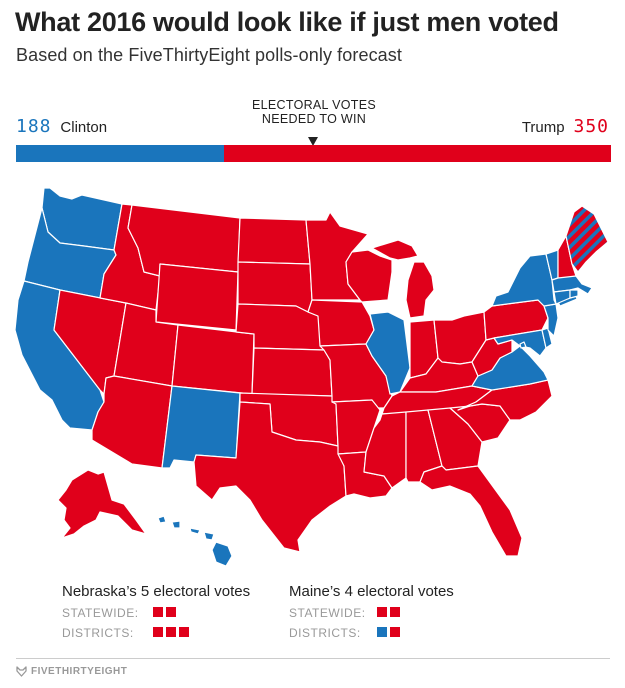 The image size is (625, 688). What do you see at coordinates (102, 504) in the screenshot?
I see `state-ak` at bounding box center [102, 504].